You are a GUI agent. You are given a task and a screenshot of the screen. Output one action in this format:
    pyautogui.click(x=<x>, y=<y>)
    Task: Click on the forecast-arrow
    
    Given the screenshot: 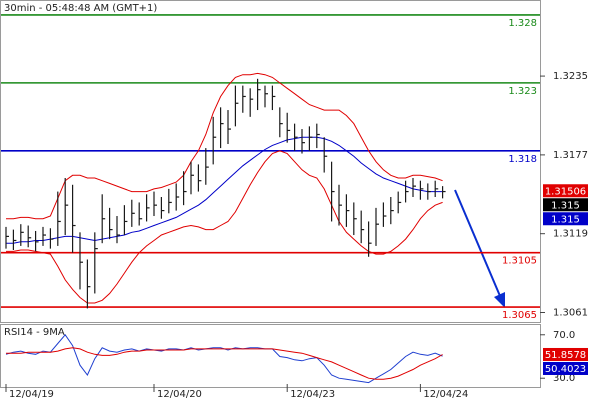 What is the action you would take?
    pyautogui.click(x=479, y=248)
    